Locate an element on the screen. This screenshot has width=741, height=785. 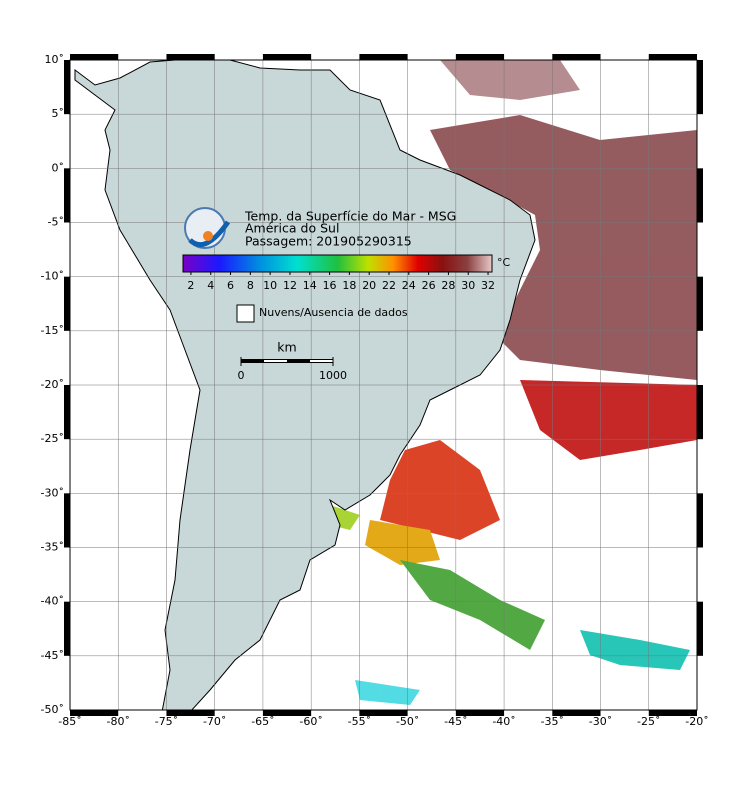
y-tick-label: -20˚ is located at coordinates (52, 384).